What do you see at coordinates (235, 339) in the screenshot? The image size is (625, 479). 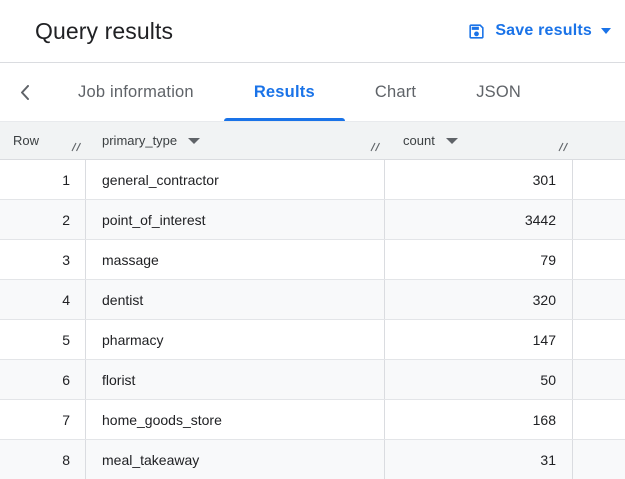 I see `cell-primary-type: pharmacy` at bounding box center [235, 339].